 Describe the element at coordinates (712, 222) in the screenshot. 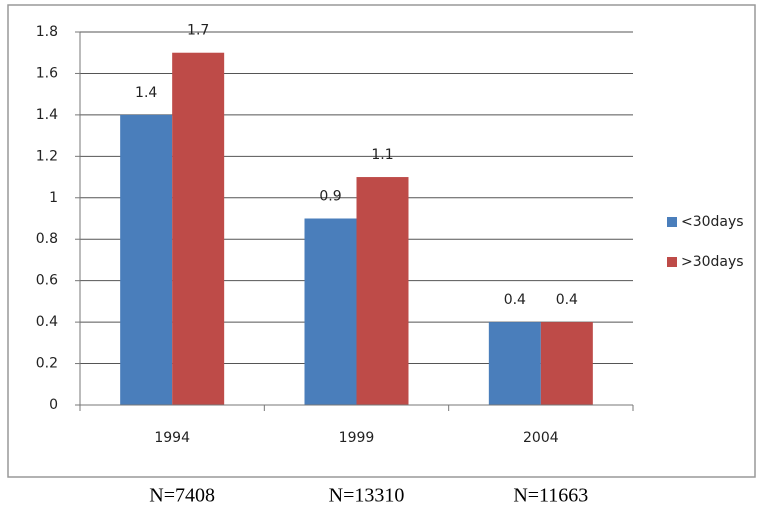

I see `legend-label: <30days` at that location.